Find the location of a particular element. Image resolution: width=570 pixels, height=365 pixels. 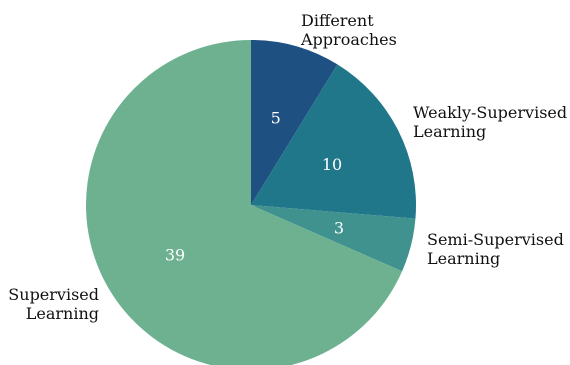

pie-value-labels: 5 10 3 39 is located at coordinates (254, 187).